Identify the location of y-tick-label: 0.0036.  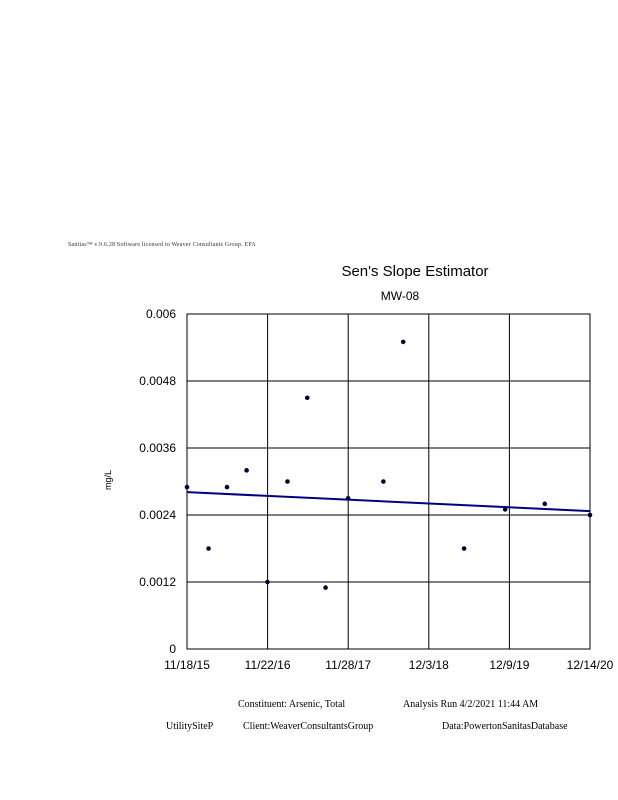
(157, 448).